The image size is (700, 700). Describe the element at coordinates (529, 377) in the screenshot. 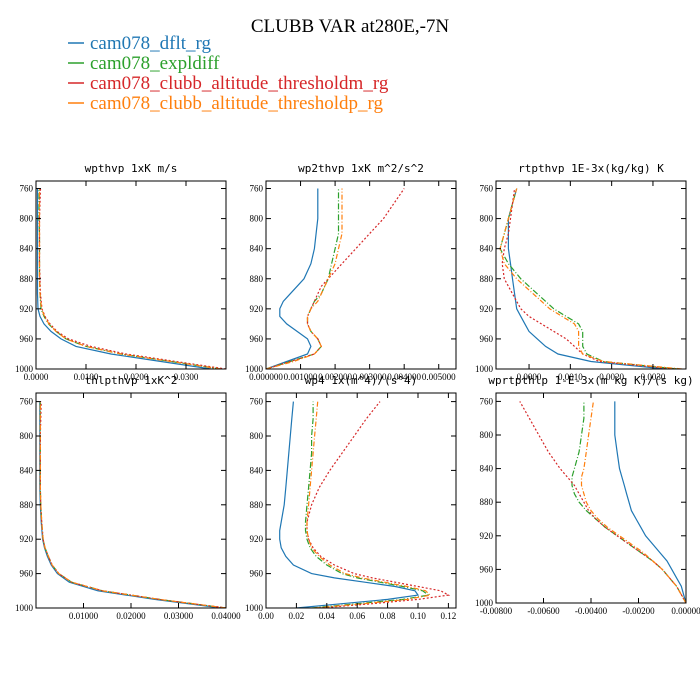

I see `xtick-label-2-0: 0.0000` at that location.